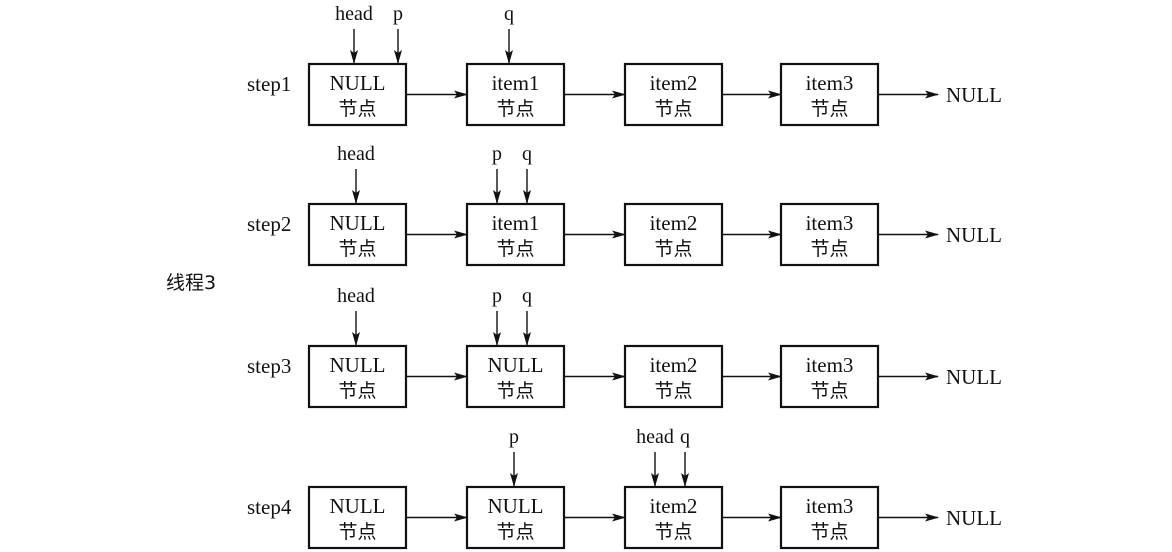  What do you see at coordinates (269, 224) in the screenshot?
I see `step-label: step2` at bounding box center [269, 224].